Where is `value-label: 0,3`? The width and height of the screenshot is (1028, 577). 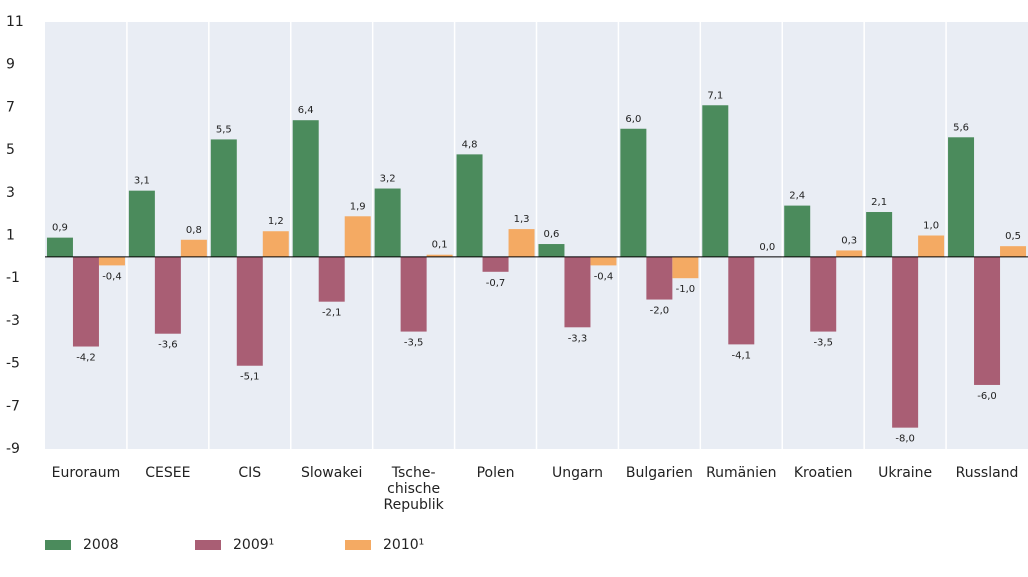 value-label: 0,3 is located at coordinates (849, 240).